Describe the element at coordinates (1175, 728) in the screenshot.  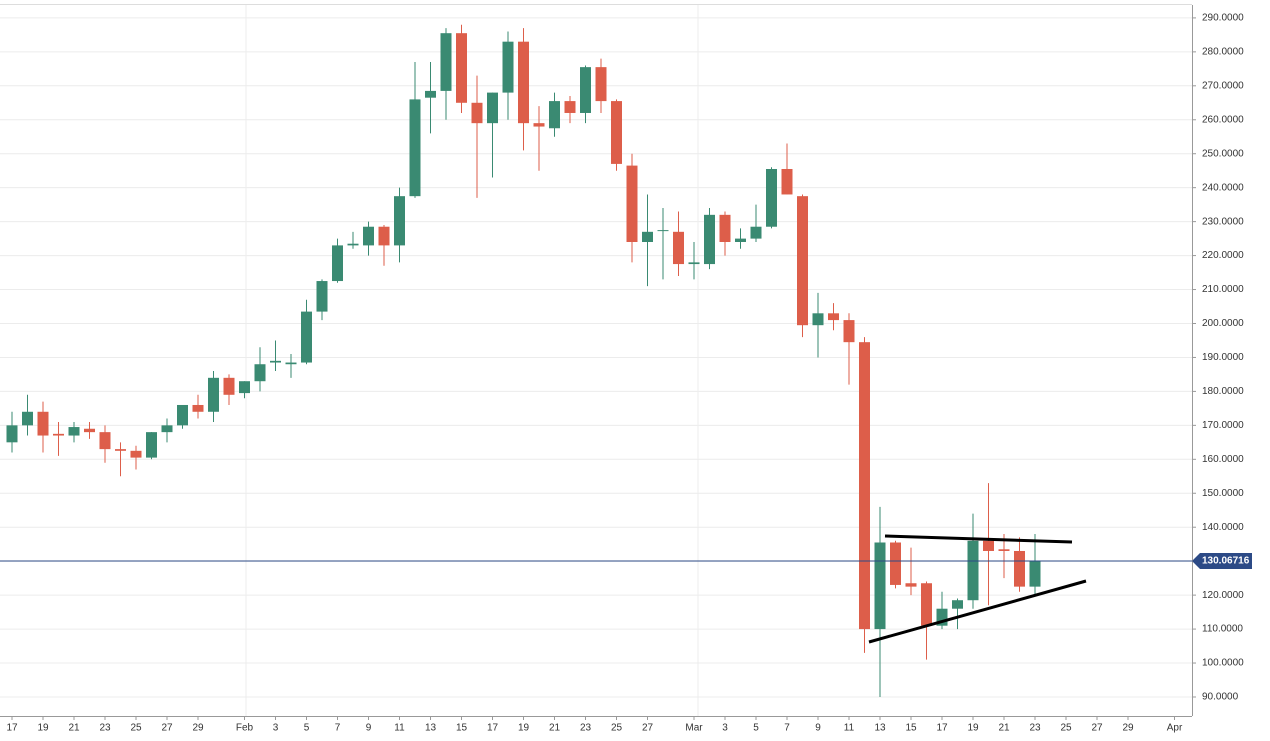
I see `x-tick-label: Apr` at that location.